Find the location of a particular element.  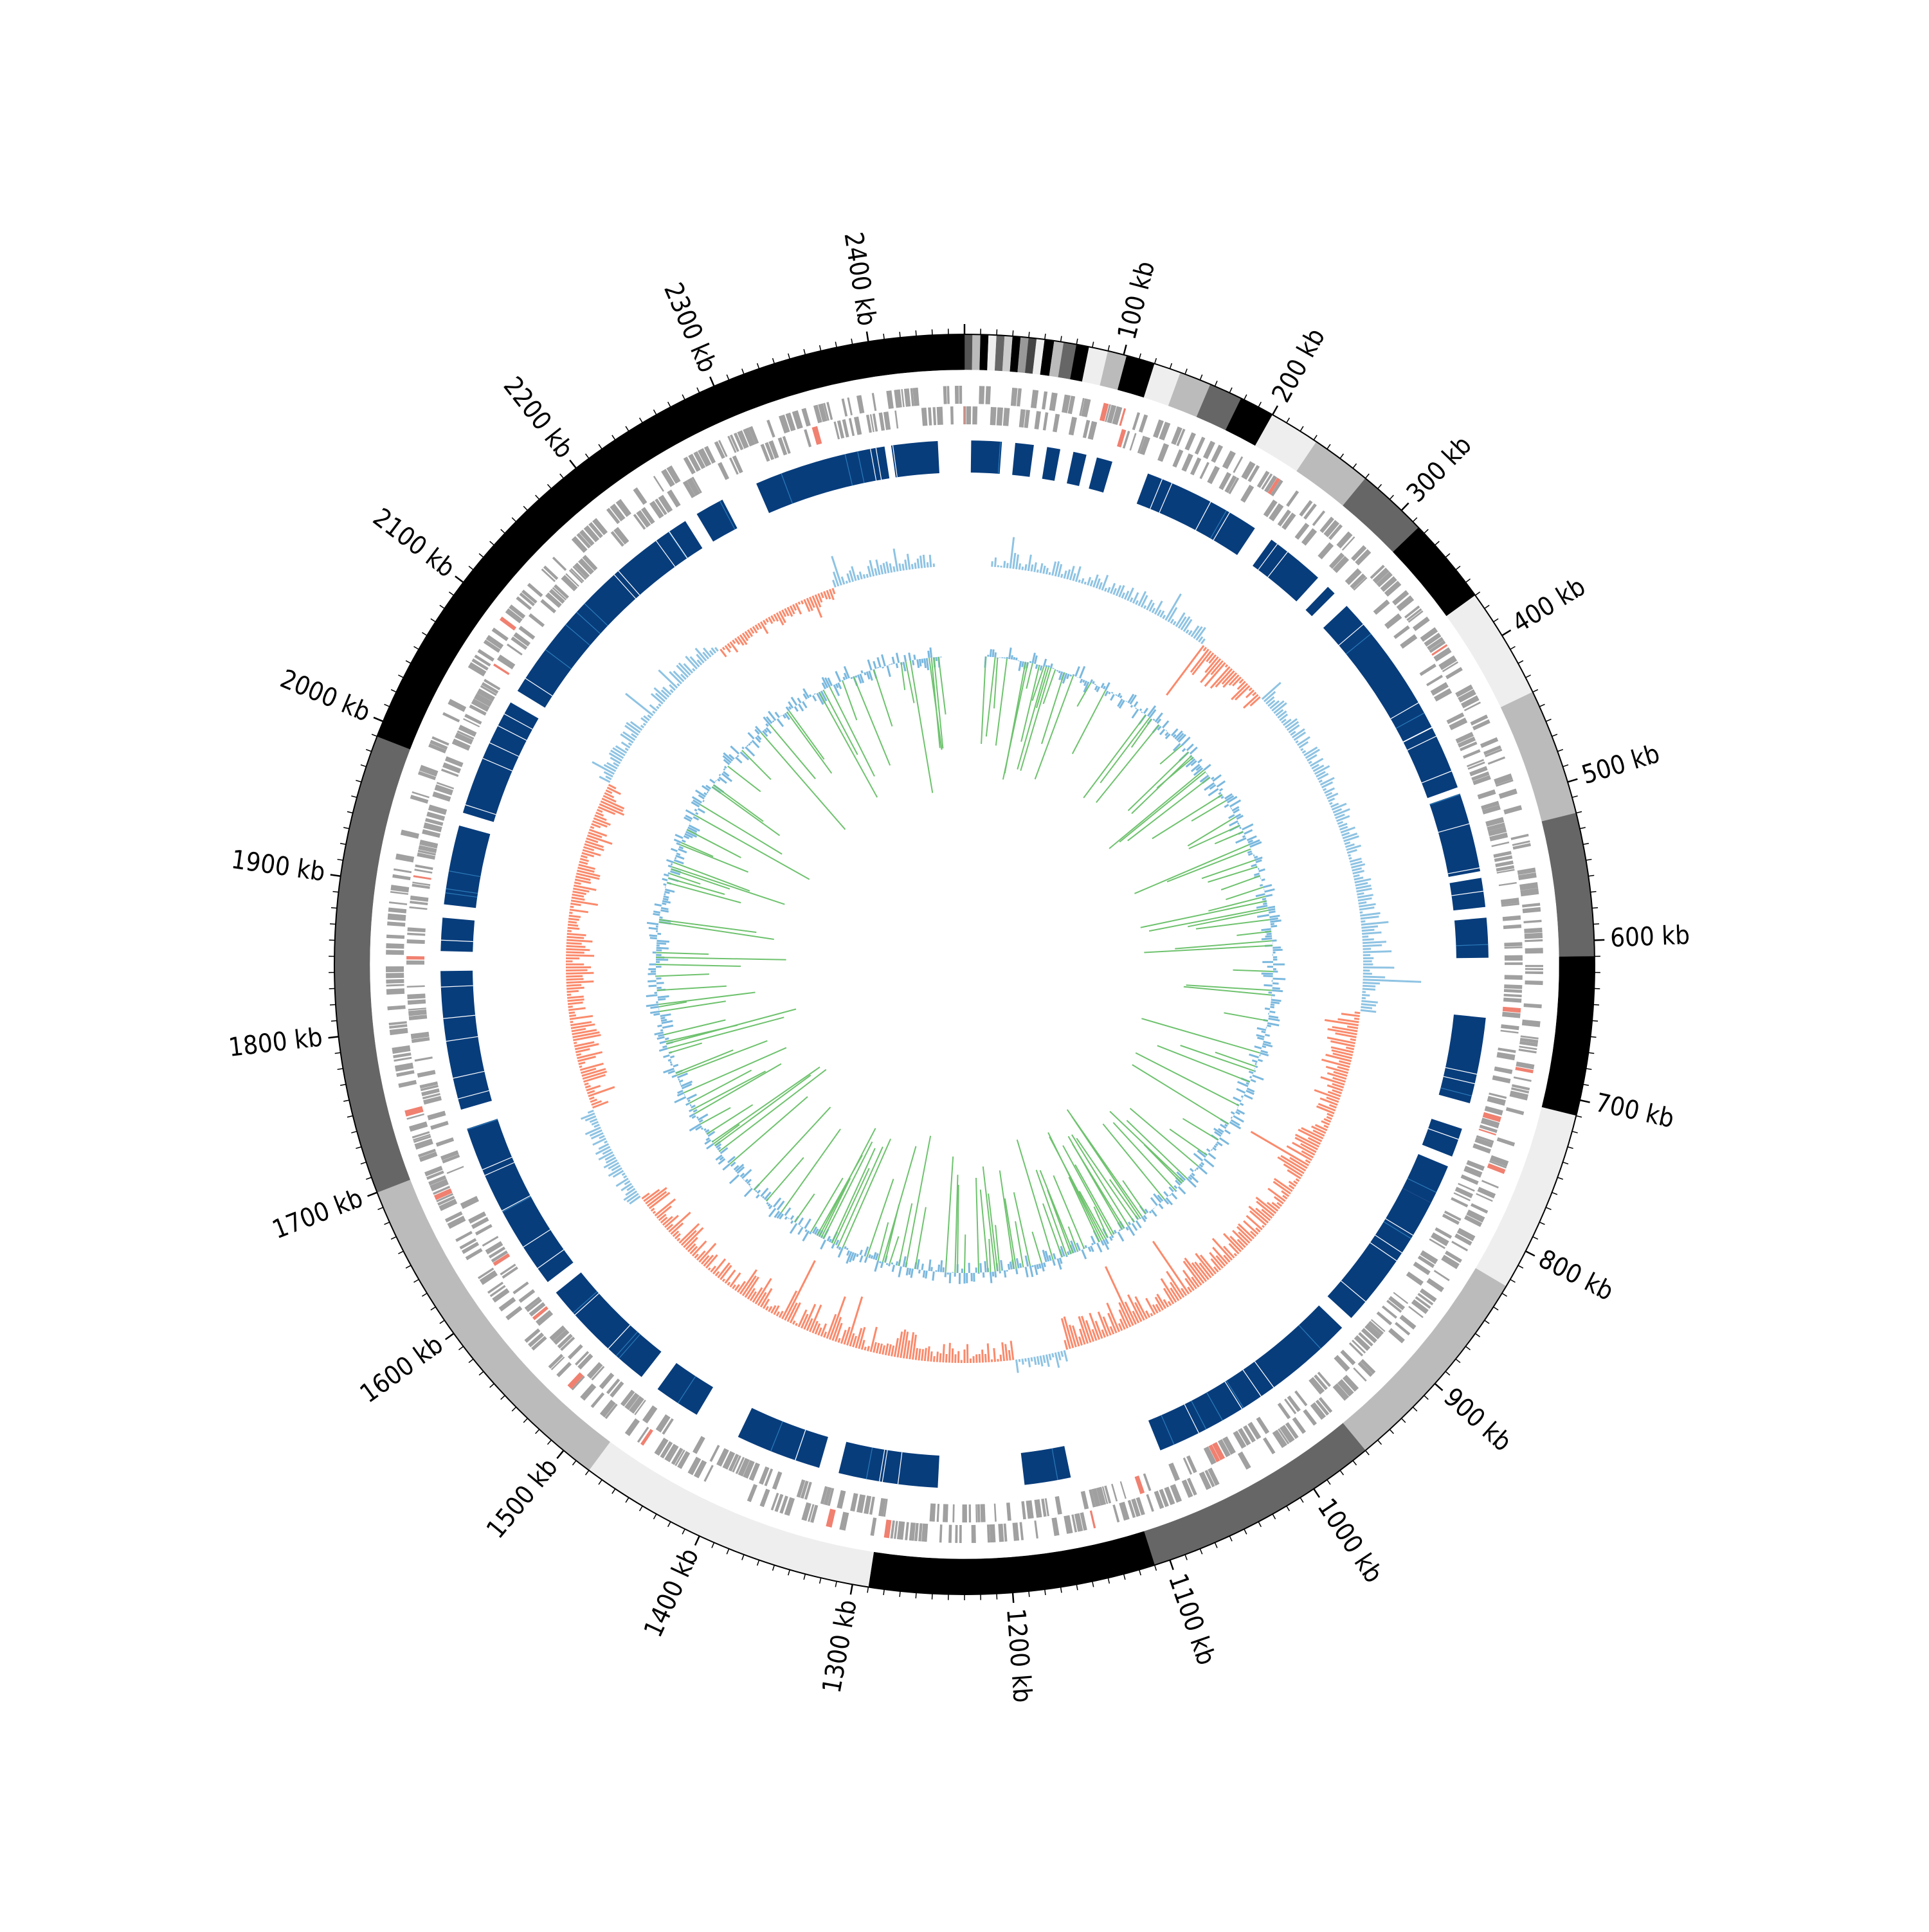

tick-label: 1500 kb is located at coordinates (522, 1498).